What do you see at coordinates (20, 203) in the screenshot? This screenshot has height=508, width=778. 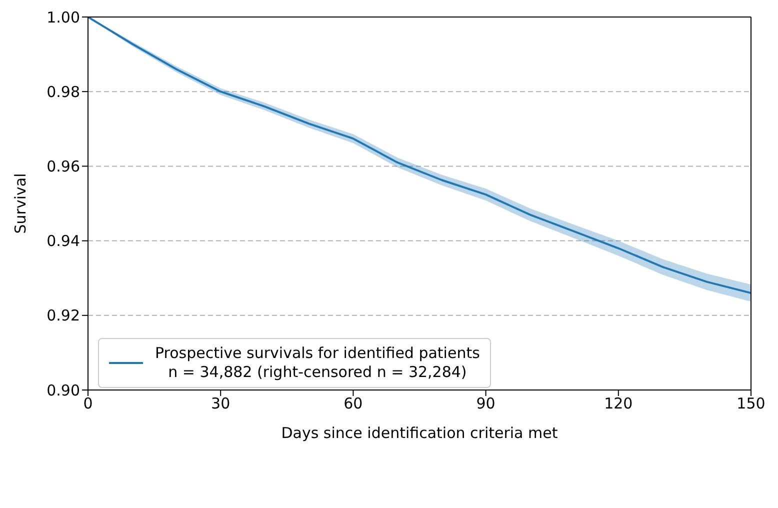 I see `y-axis-title: Survival` at bounding box center [20, 203].